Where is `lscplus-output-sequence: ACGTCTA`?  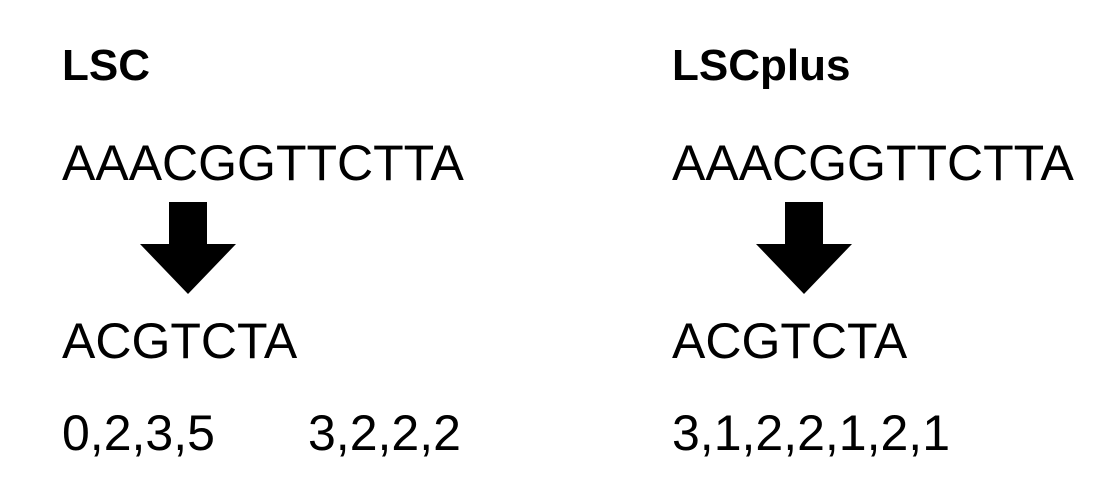
lscplus-output-sequence: ACGTCTA is located at coordinates (790, 341).